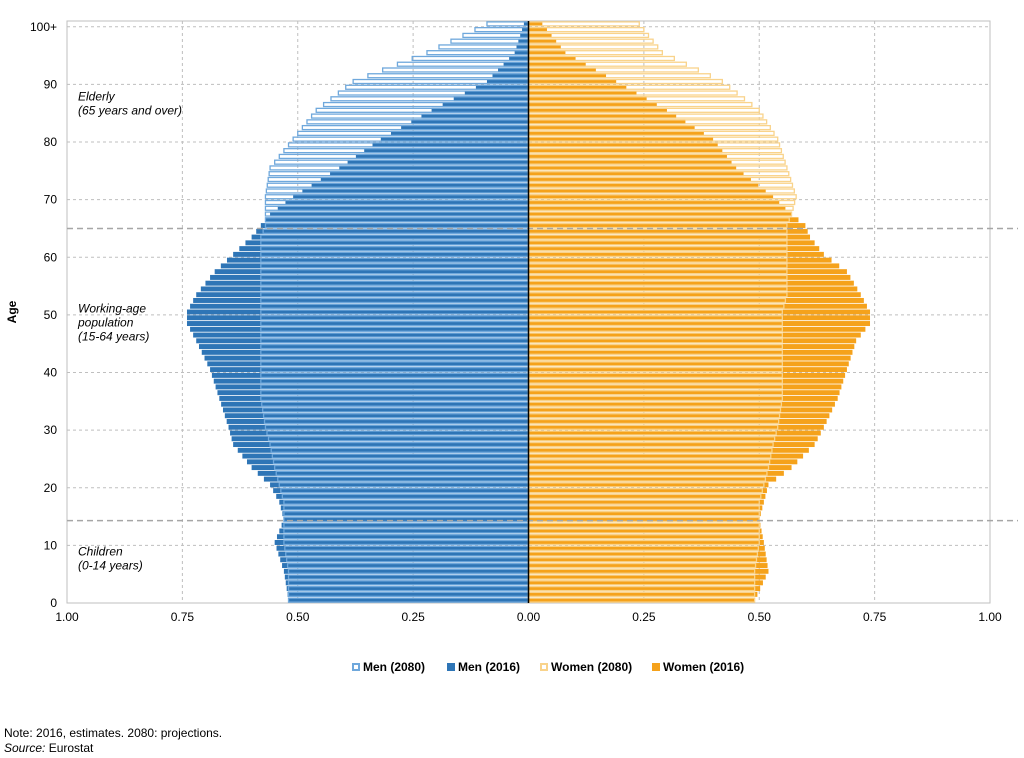 The width and height of the screenshot is (1024, 758). I want to click on x-tick-label: 1.00, so click(990, 617).